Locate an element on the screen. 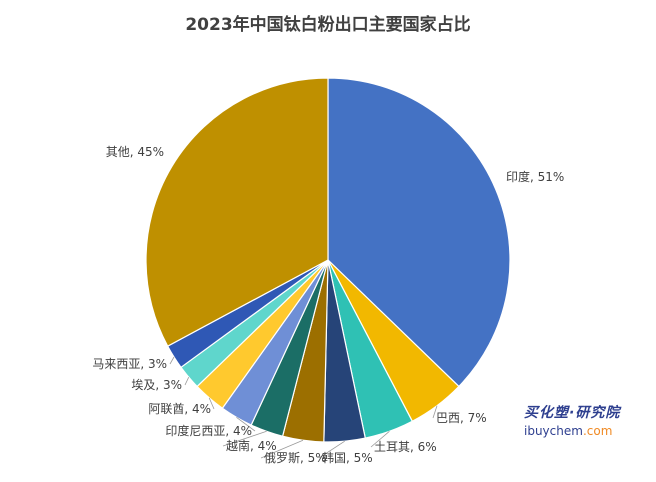 This screenshot has height=482, width=656. data-label-6: 越南, 4% is located at coordinates (251, 445).